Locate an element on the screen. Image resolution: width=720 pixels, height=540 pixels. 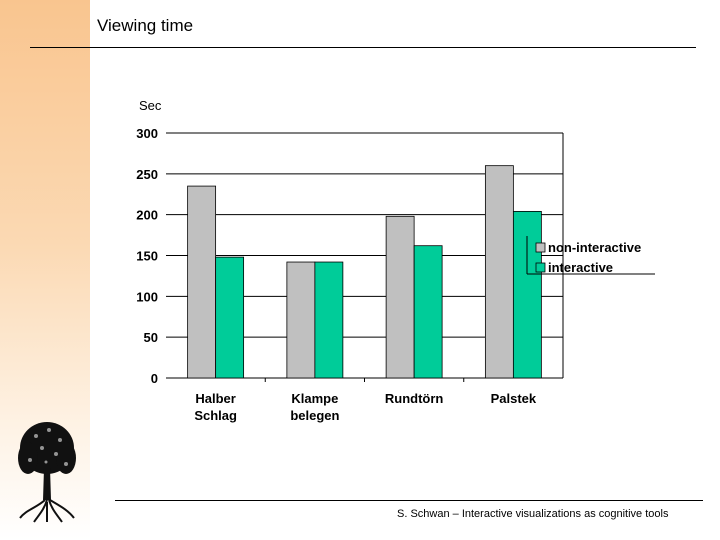
x-category-label: Klampe is located at coordinates (314, 398).